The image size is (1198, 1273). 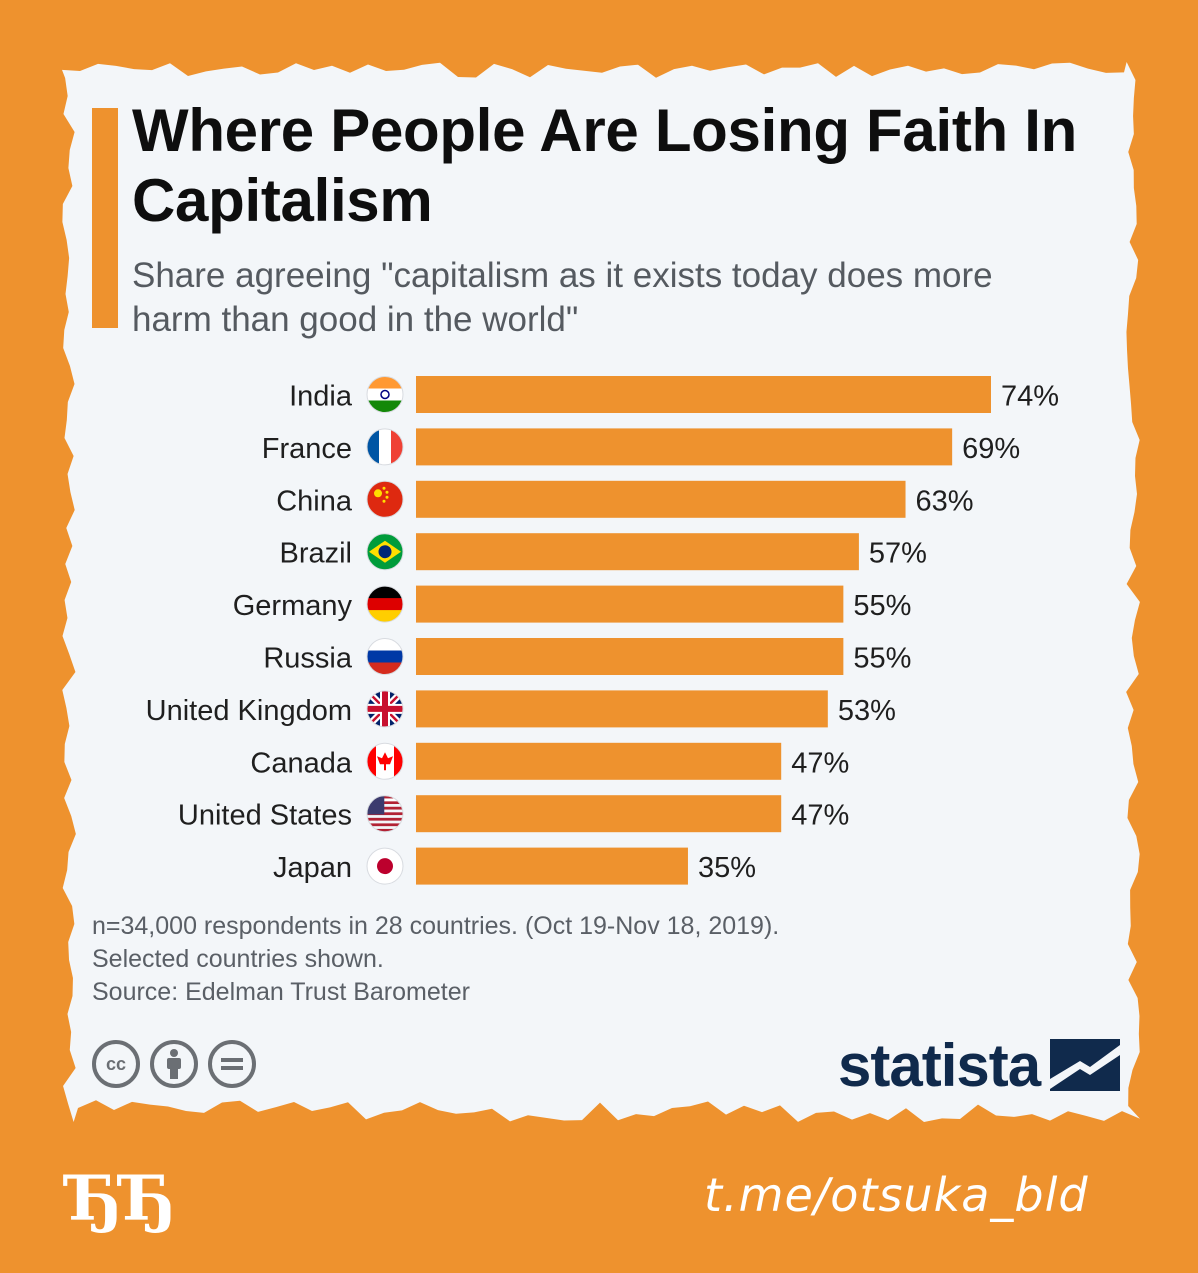 I want to click on category-label: Russia, so click(x=308, y=659).